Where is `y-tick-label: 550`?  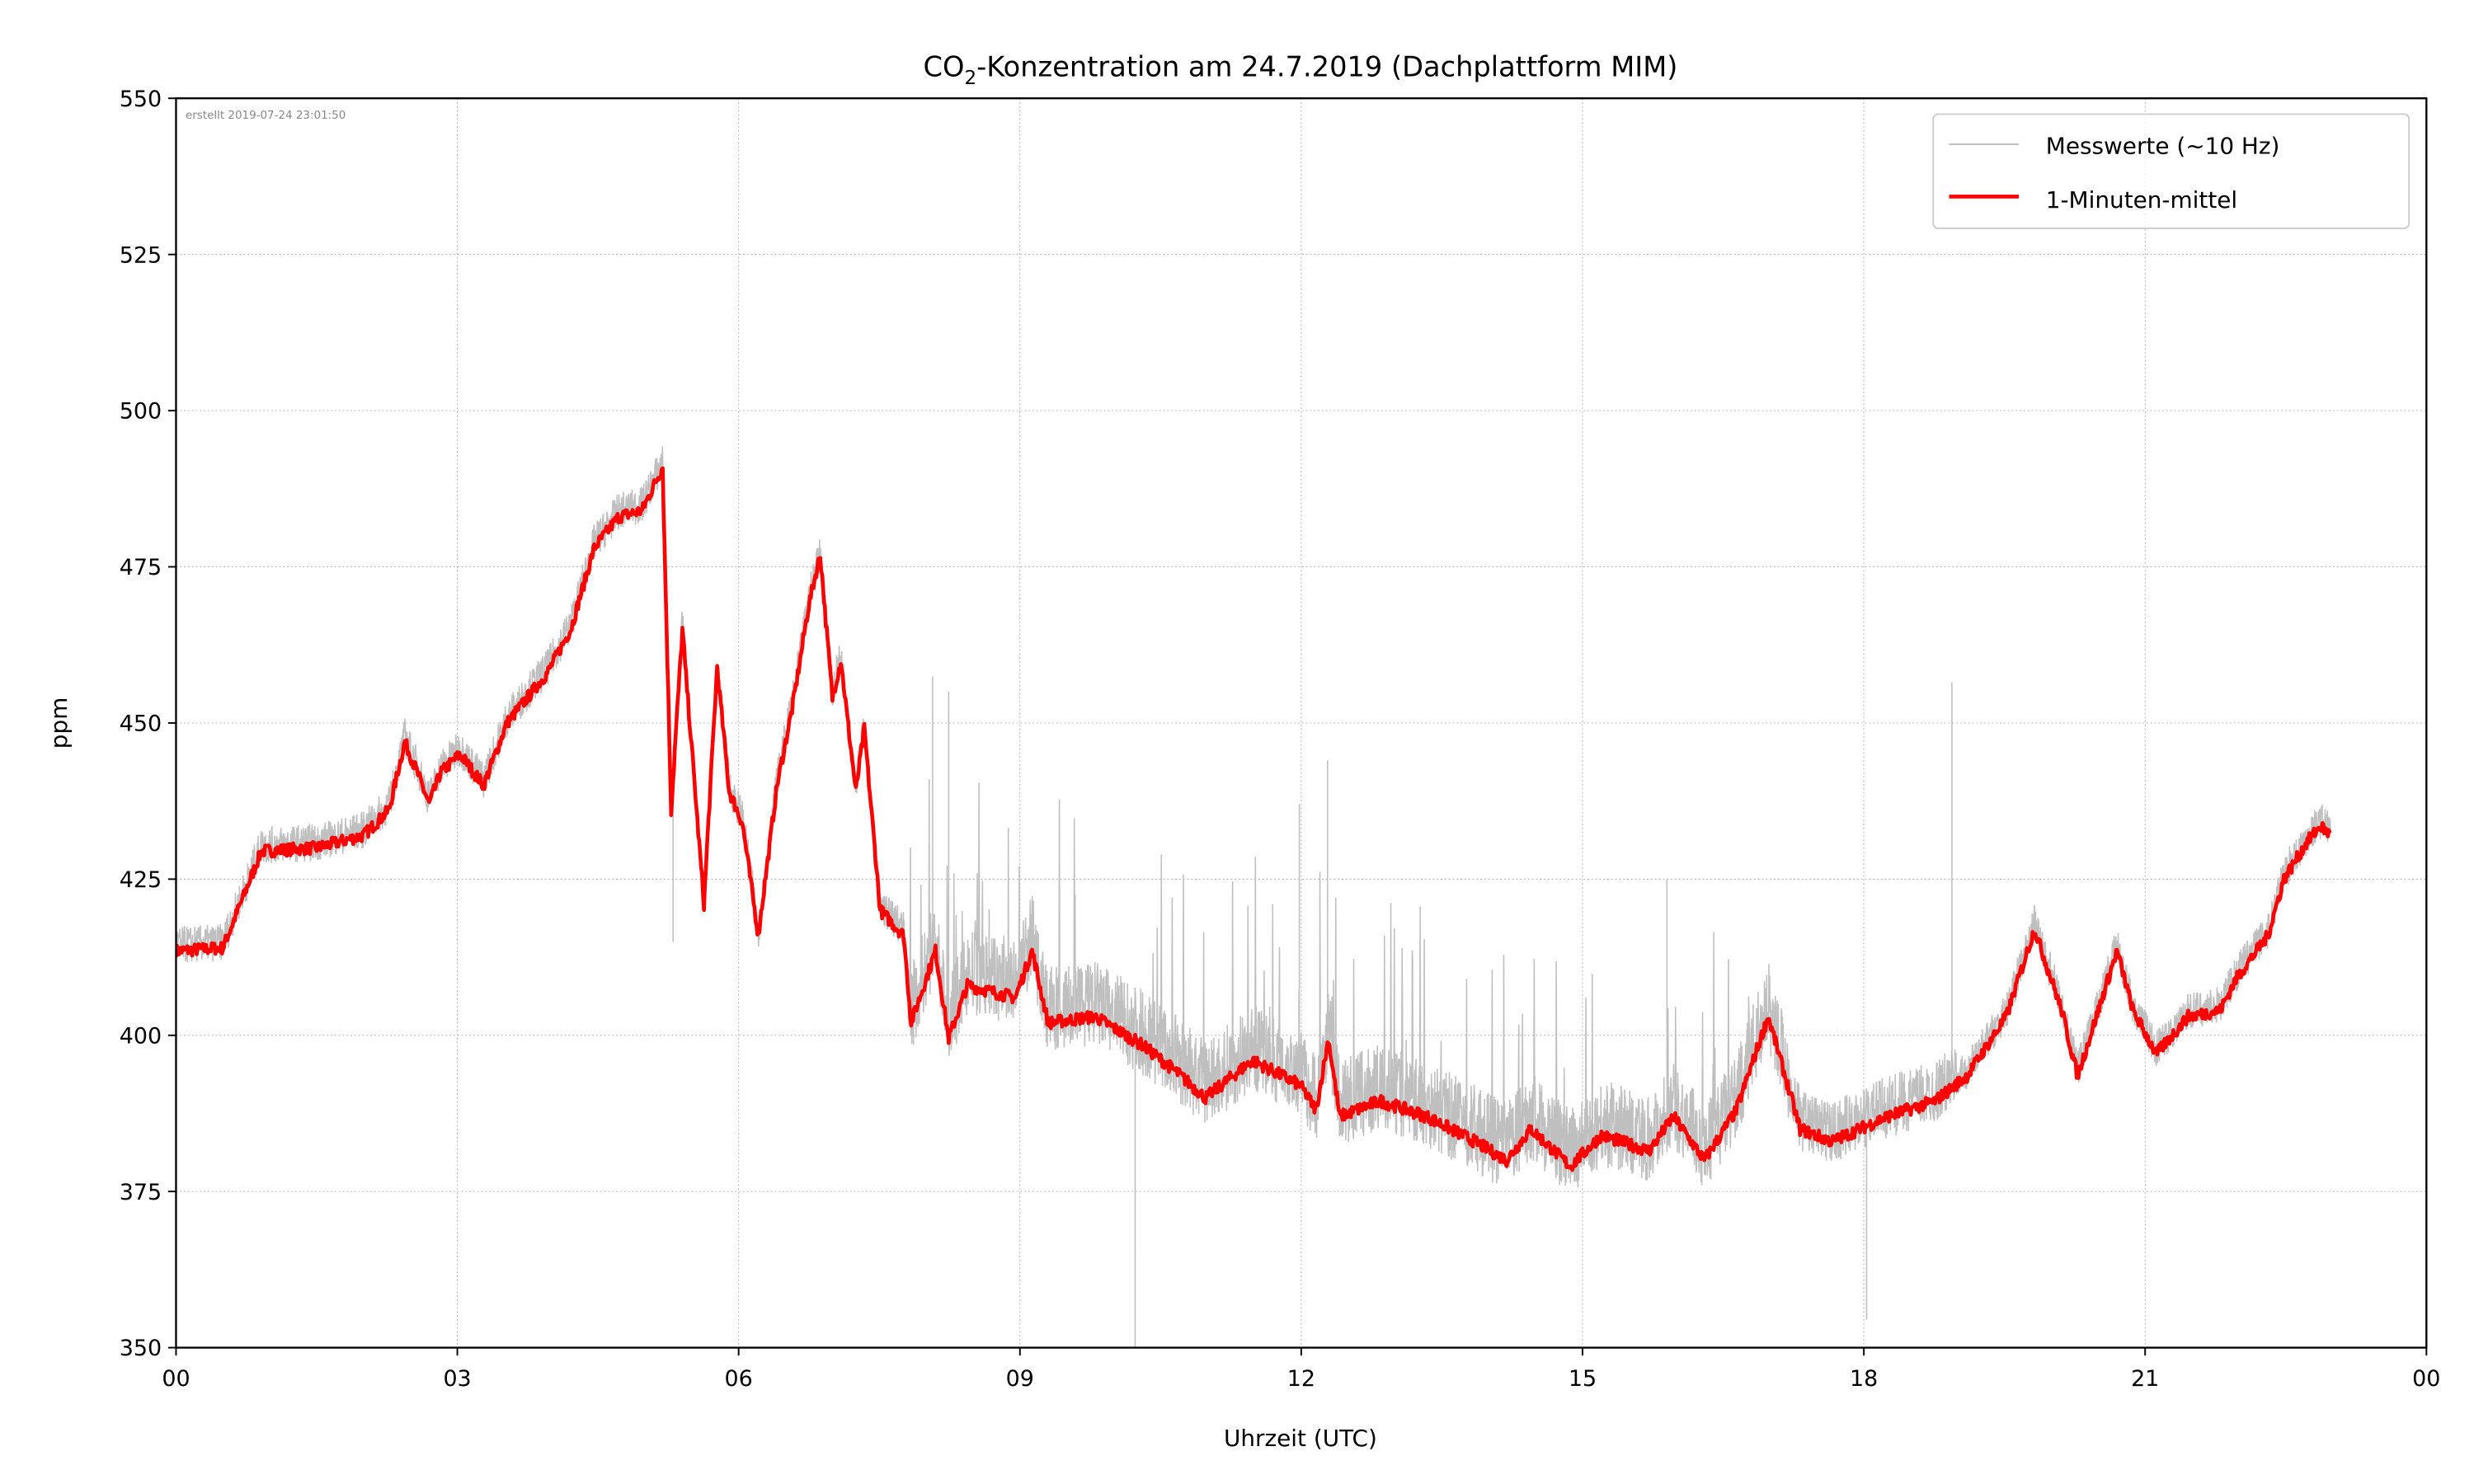 y-tick-label: 550 is located at coordinates (141, 99).